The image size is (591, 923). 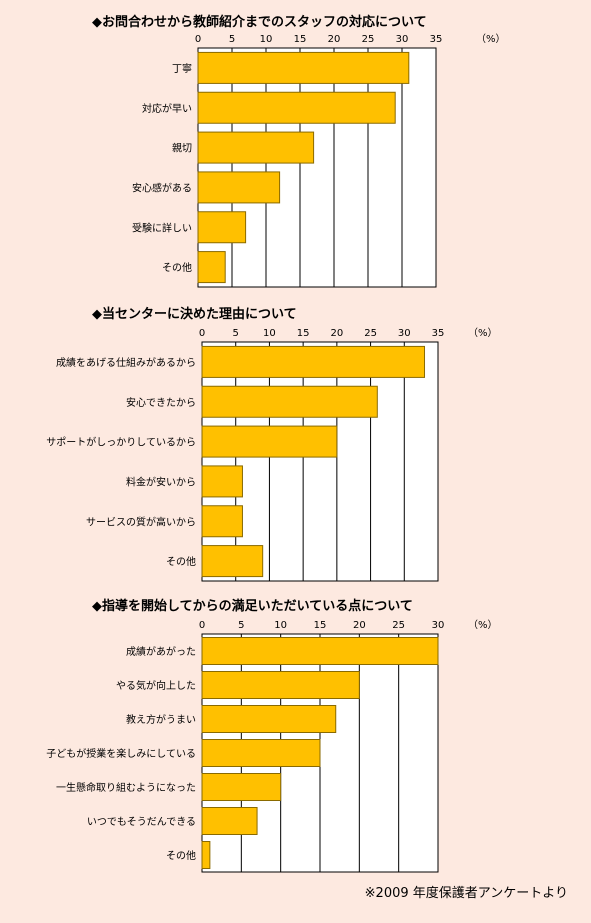 What do you see at coordinates (161, 719) in the screenshot?
I see `category-label: 教え方がうまい` at bounding box center [161, 719].